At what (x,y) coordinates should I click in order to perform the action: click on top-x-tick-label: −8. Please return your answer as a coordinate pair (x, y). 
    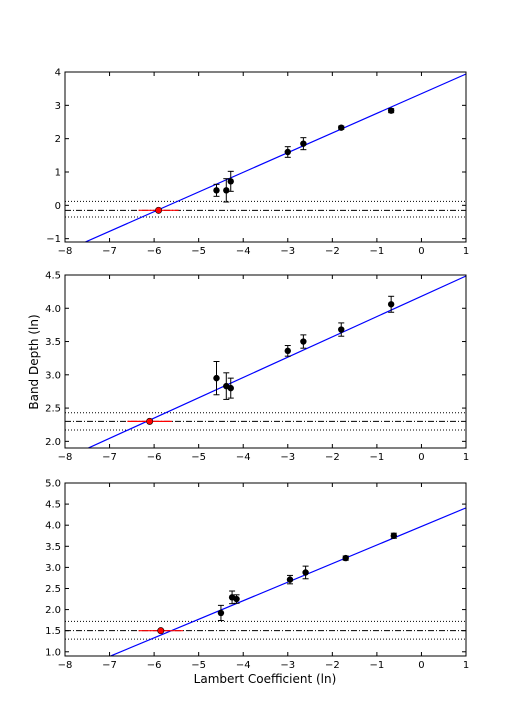
    Looking at the image, I should click on (65, 251).